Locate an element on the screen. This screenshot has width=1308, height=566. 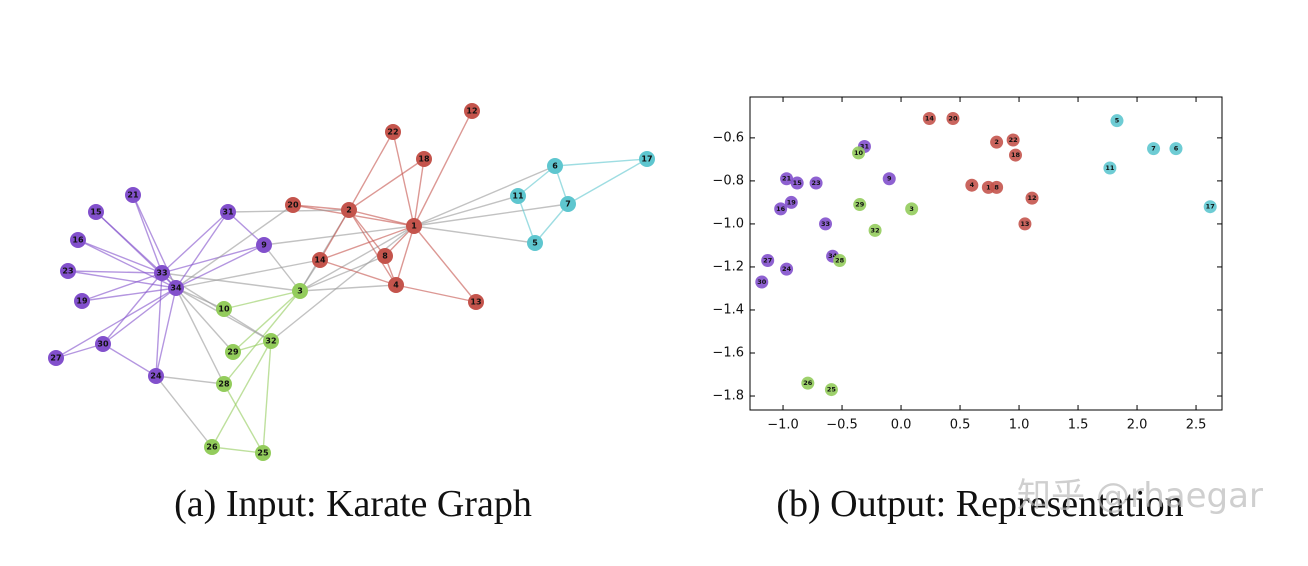
node-label: 20 is located at coordinates (293, 205).